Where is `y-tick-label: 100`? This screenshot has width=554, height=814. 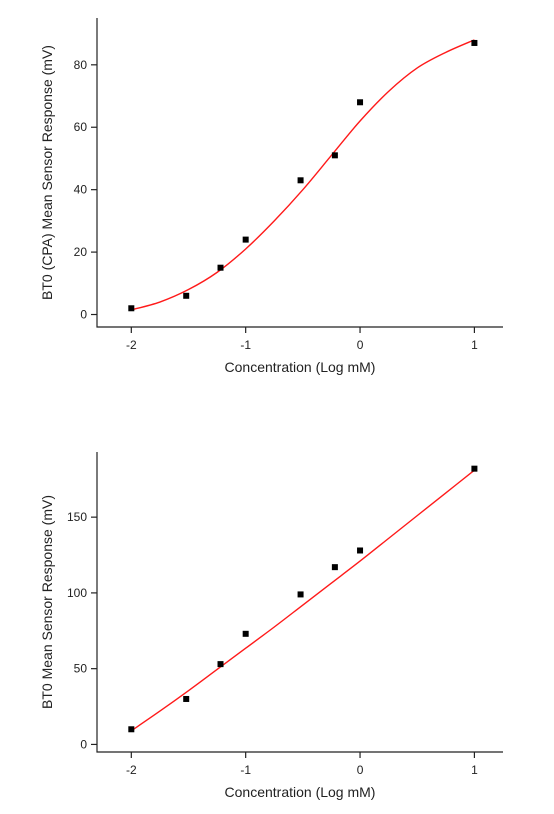 y-tick-label: 100 is located at coordinates (77, 593).